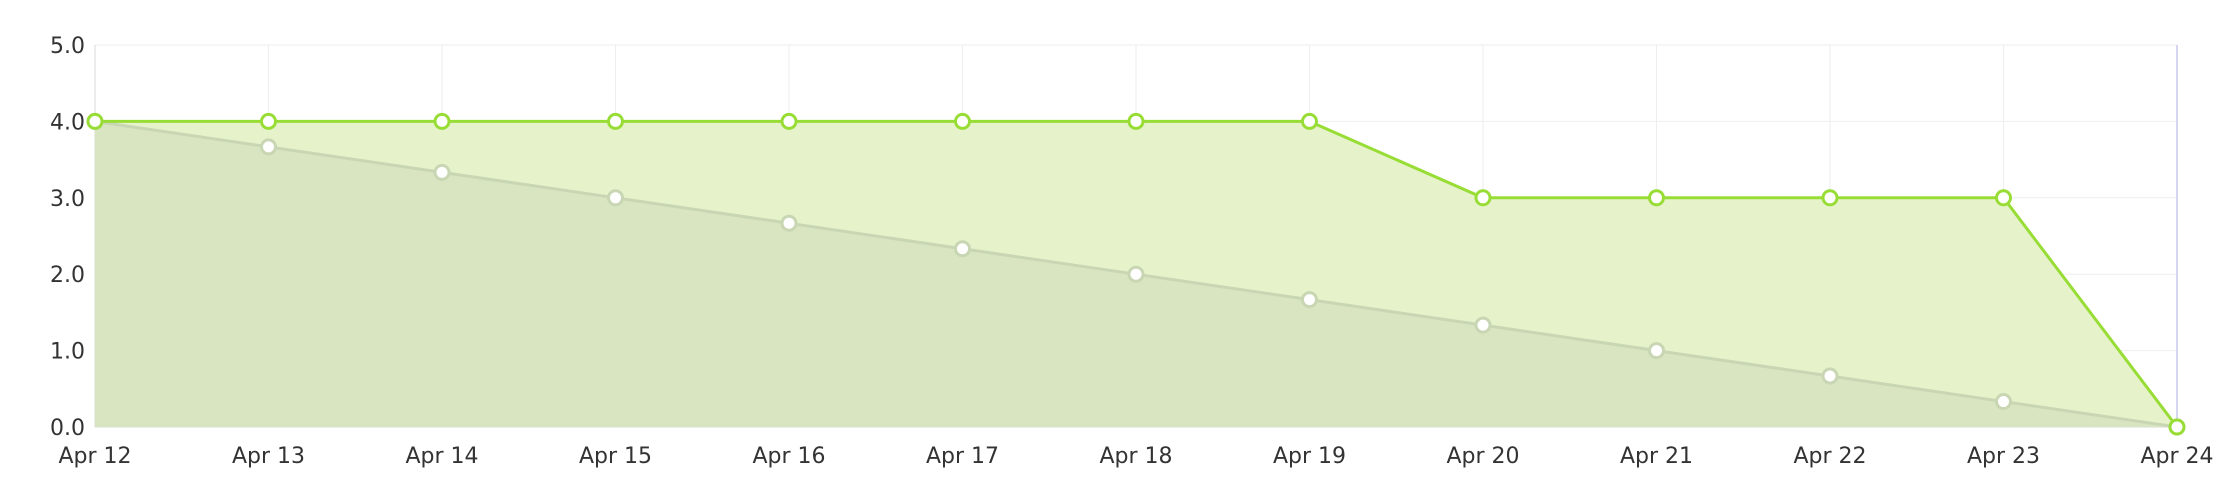 This screenshot has height=480, width=2222. I want to click on y-axis-ticks: 0.0 1.0 2.0 3.0 4.0 5.0, so click(67, 237).